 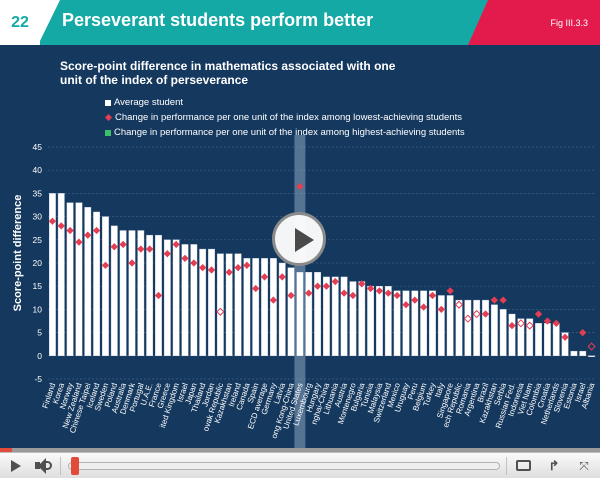 I want to click on y-tick-label: 25, so click(x=38, y=240).